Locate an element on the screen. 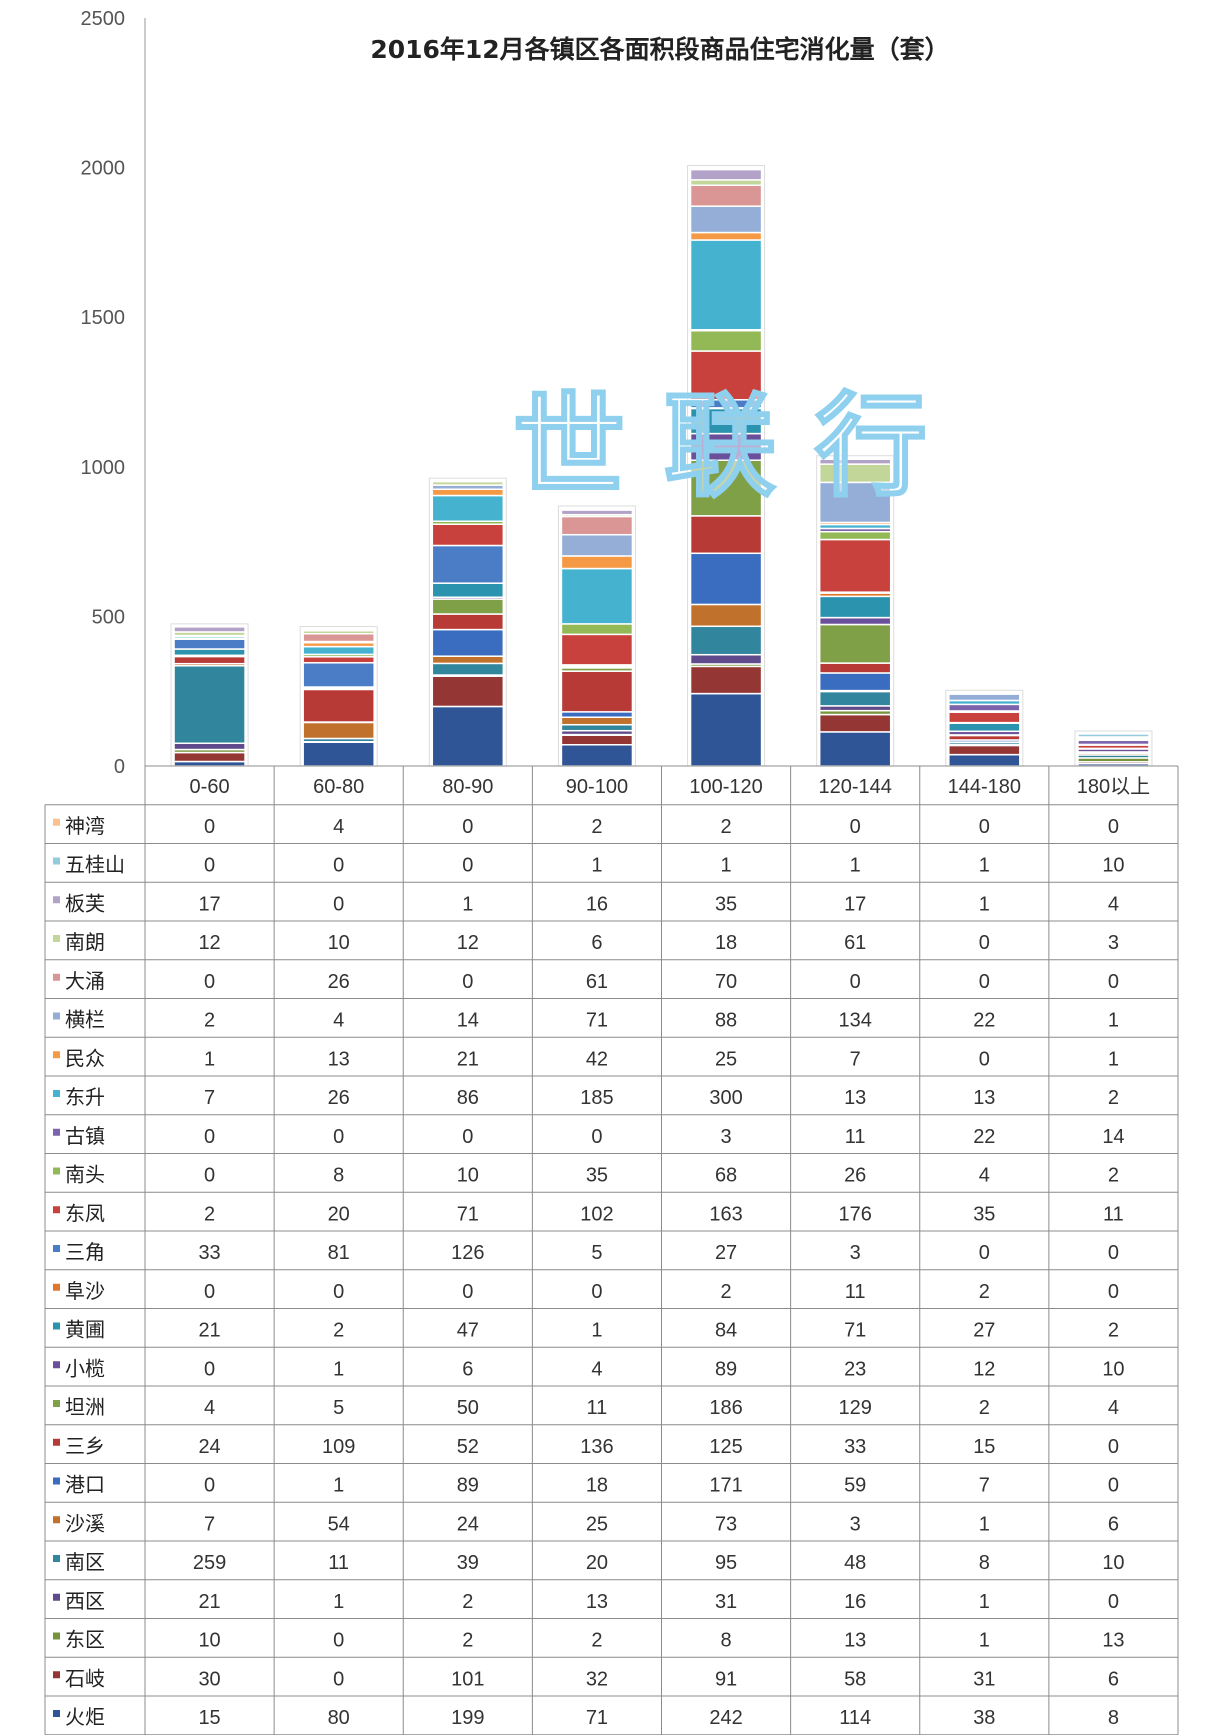 The width and height of the screenshot is (1223, 1735). table-cell: 21 is located at coordinates (209, 1331).